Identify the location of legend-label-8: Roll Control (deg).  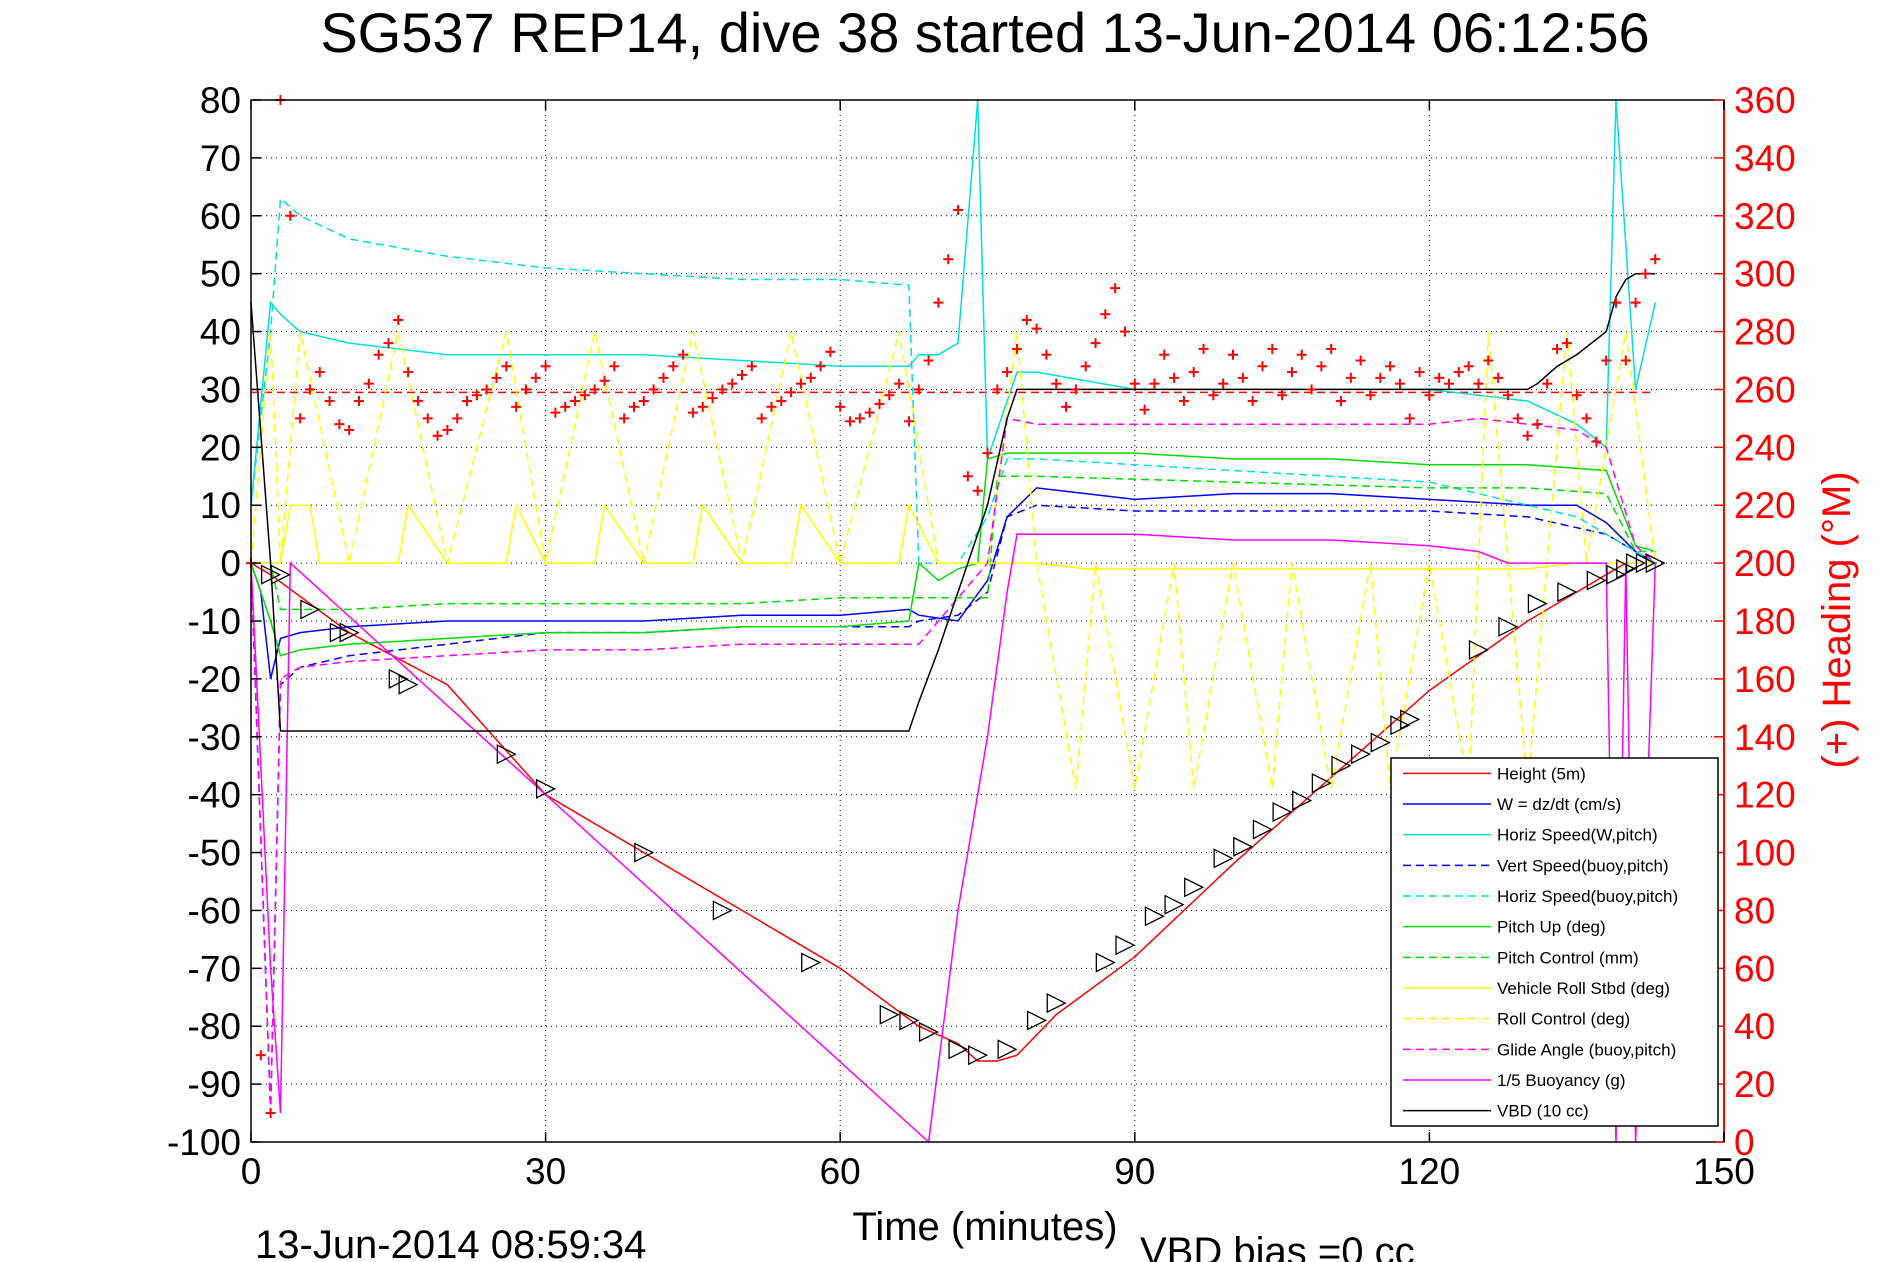
(1563, 1019).